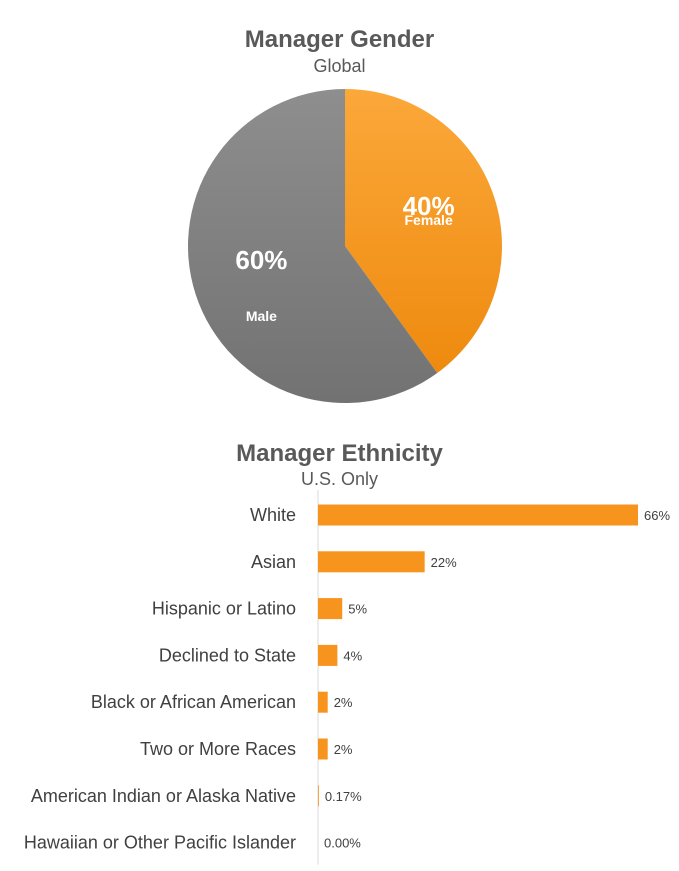  What do you see at coordinates (343, 702) in the screenshot?
I see `bar-value-label-black-or-african-american: 2%` at bounding box center [343, 702].